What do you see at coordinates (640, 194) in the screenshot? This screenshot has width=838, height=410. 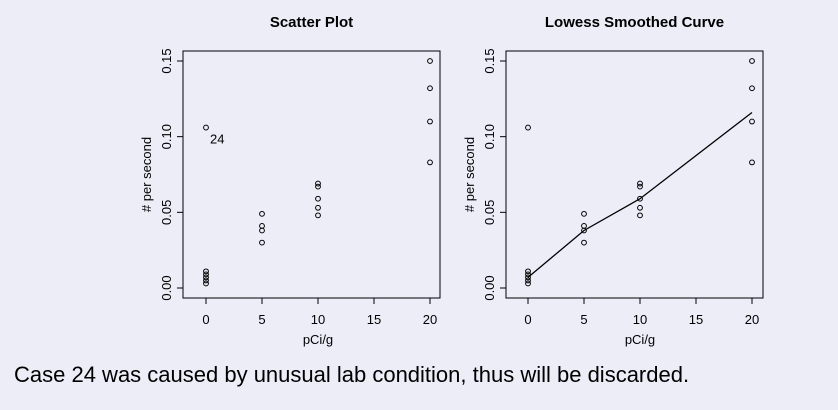 I see `lowess-curve-line` at bounding box center [640, 194].